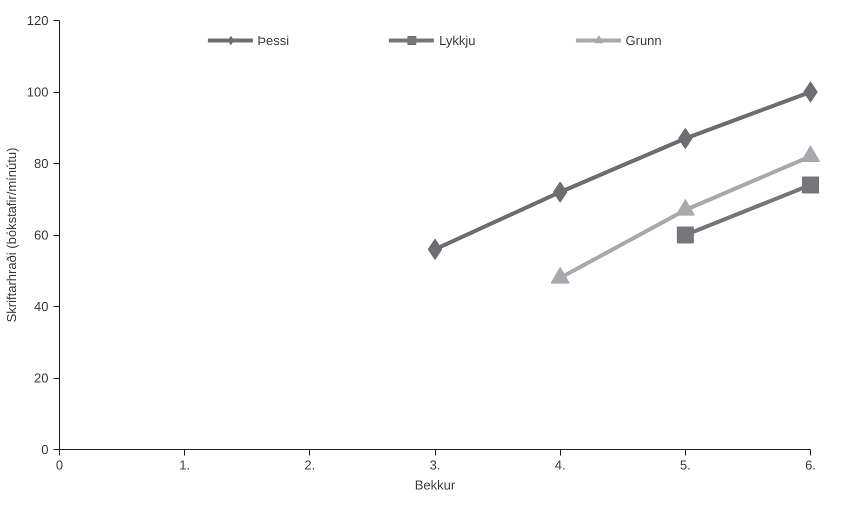 This screenshot has height=508, width=861. Describe the element at coordinates (41, 235) in the screenshot. I see `y-tick-label: 60` at that location.